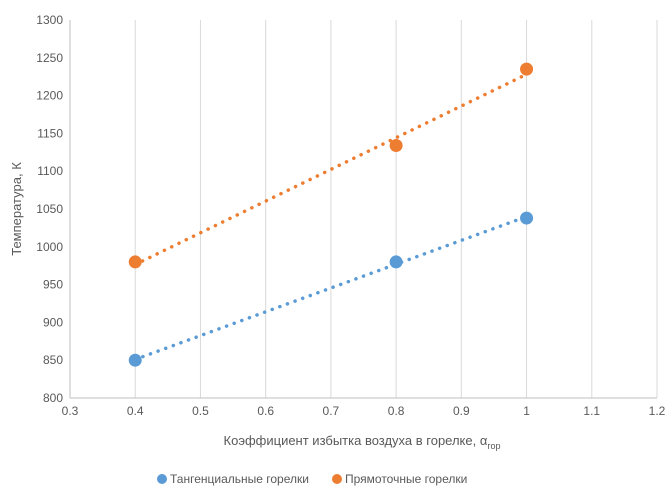  I want to click on x-tick-label: 0.5, so click(200, 411).